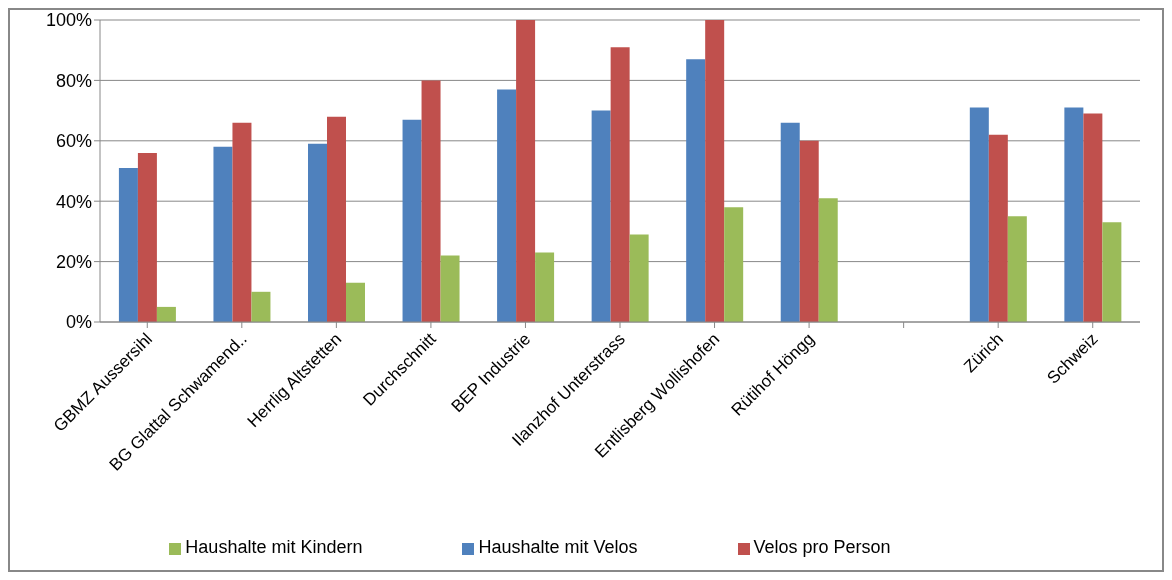 The image size is (1172, 580). What do you see at coordinates (68, 20) in the screenshot?
I see `y-tick-label: 100%` at bounding box center [68, 20].